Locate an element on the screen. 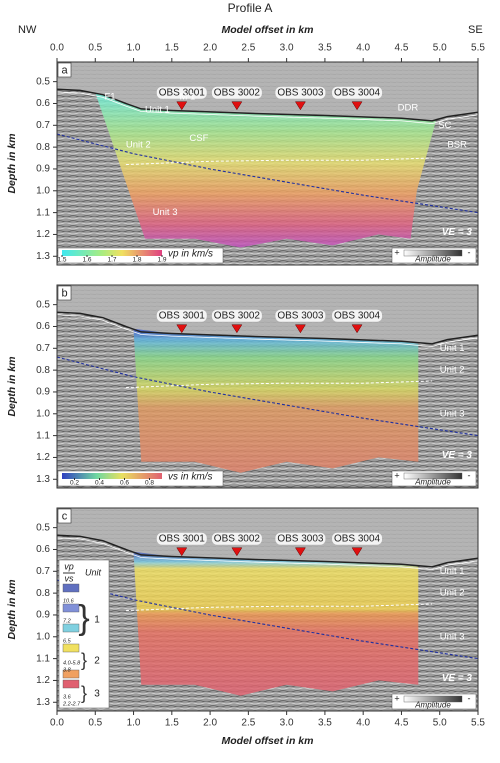 This screenshot has height=763, width=500. cb-bar is located at coordinates (112, 253).